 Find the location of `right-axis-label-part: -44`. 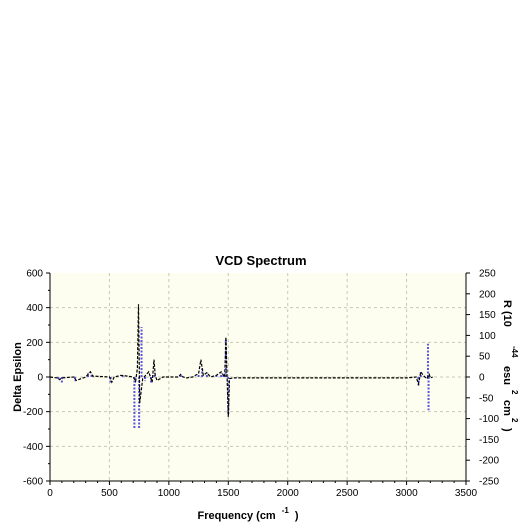

right-axis-label-part: -44 is located at coordinates (514, 352).